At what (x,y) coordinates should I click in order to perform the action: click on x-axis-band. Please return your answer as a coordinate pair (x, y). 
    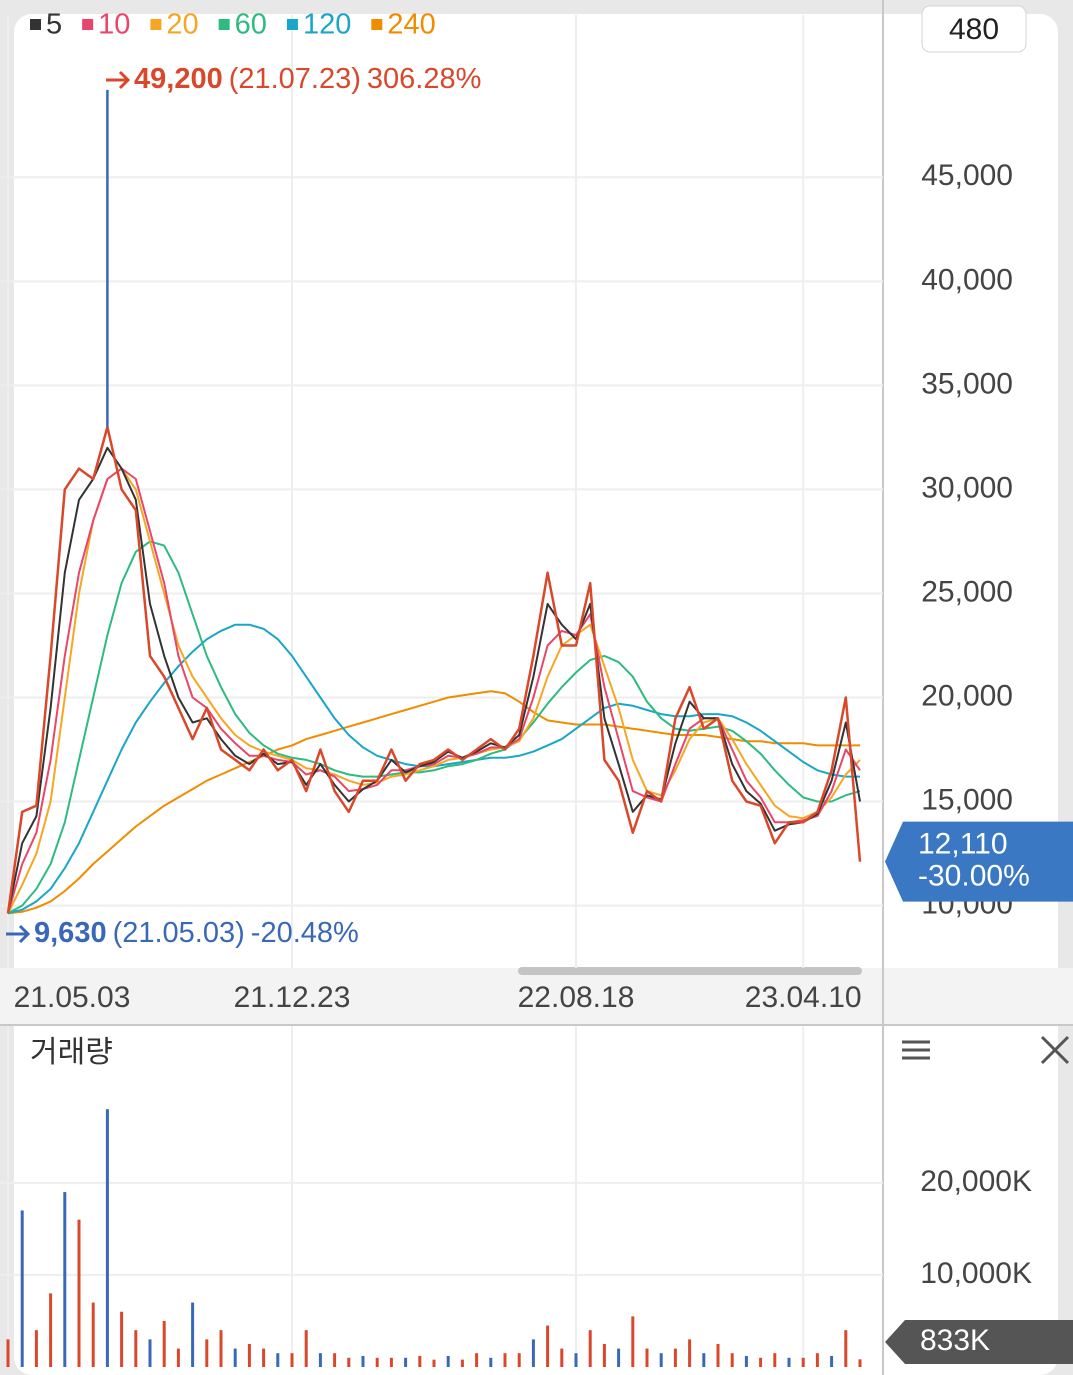
    Looking at the image, I should click on (536, 996).